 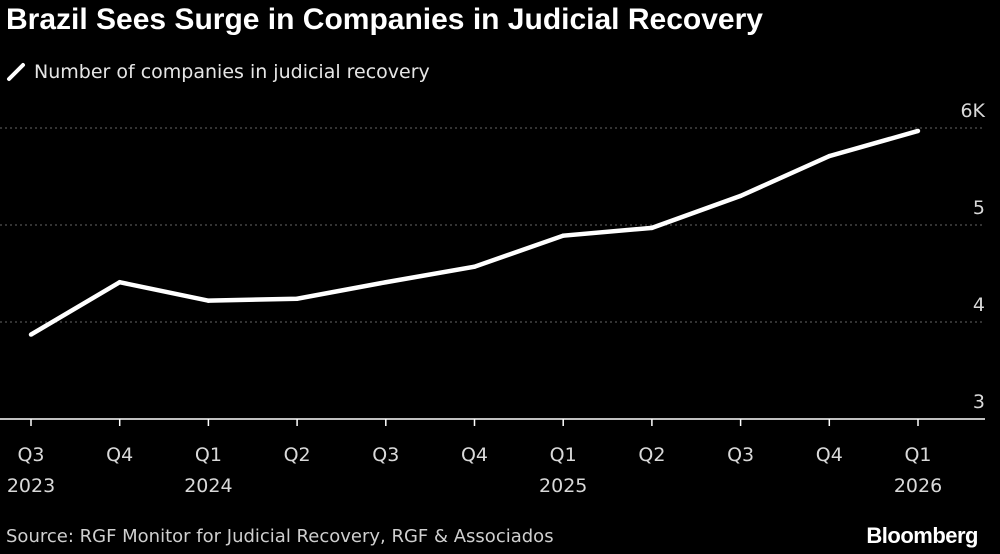 I want to click on y-tick-label: 4, so click(x=979, y=305).